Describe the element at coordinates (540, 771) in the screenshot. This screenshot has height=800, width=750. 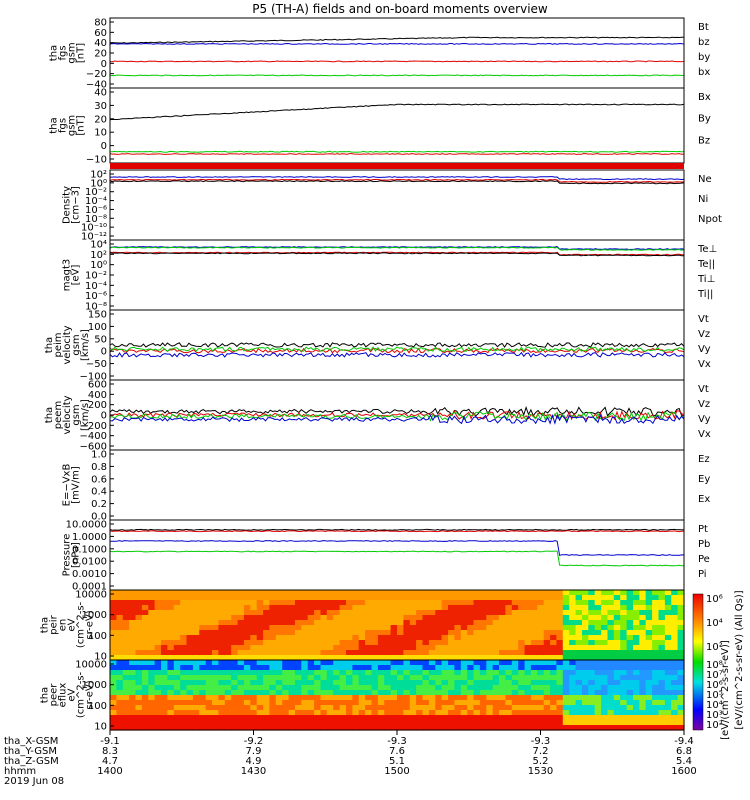
I see `x-tick-label: 1530` at that location.